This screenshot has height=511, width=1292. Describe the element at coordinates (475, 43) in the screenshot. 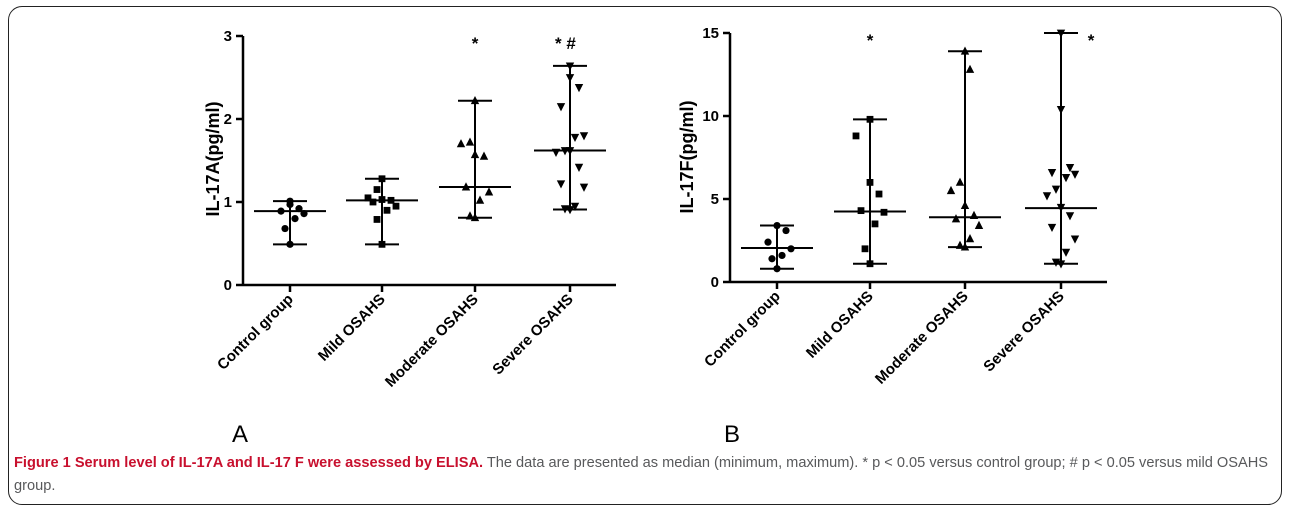

I see `significance-mark-il17a-0: *` at that location.